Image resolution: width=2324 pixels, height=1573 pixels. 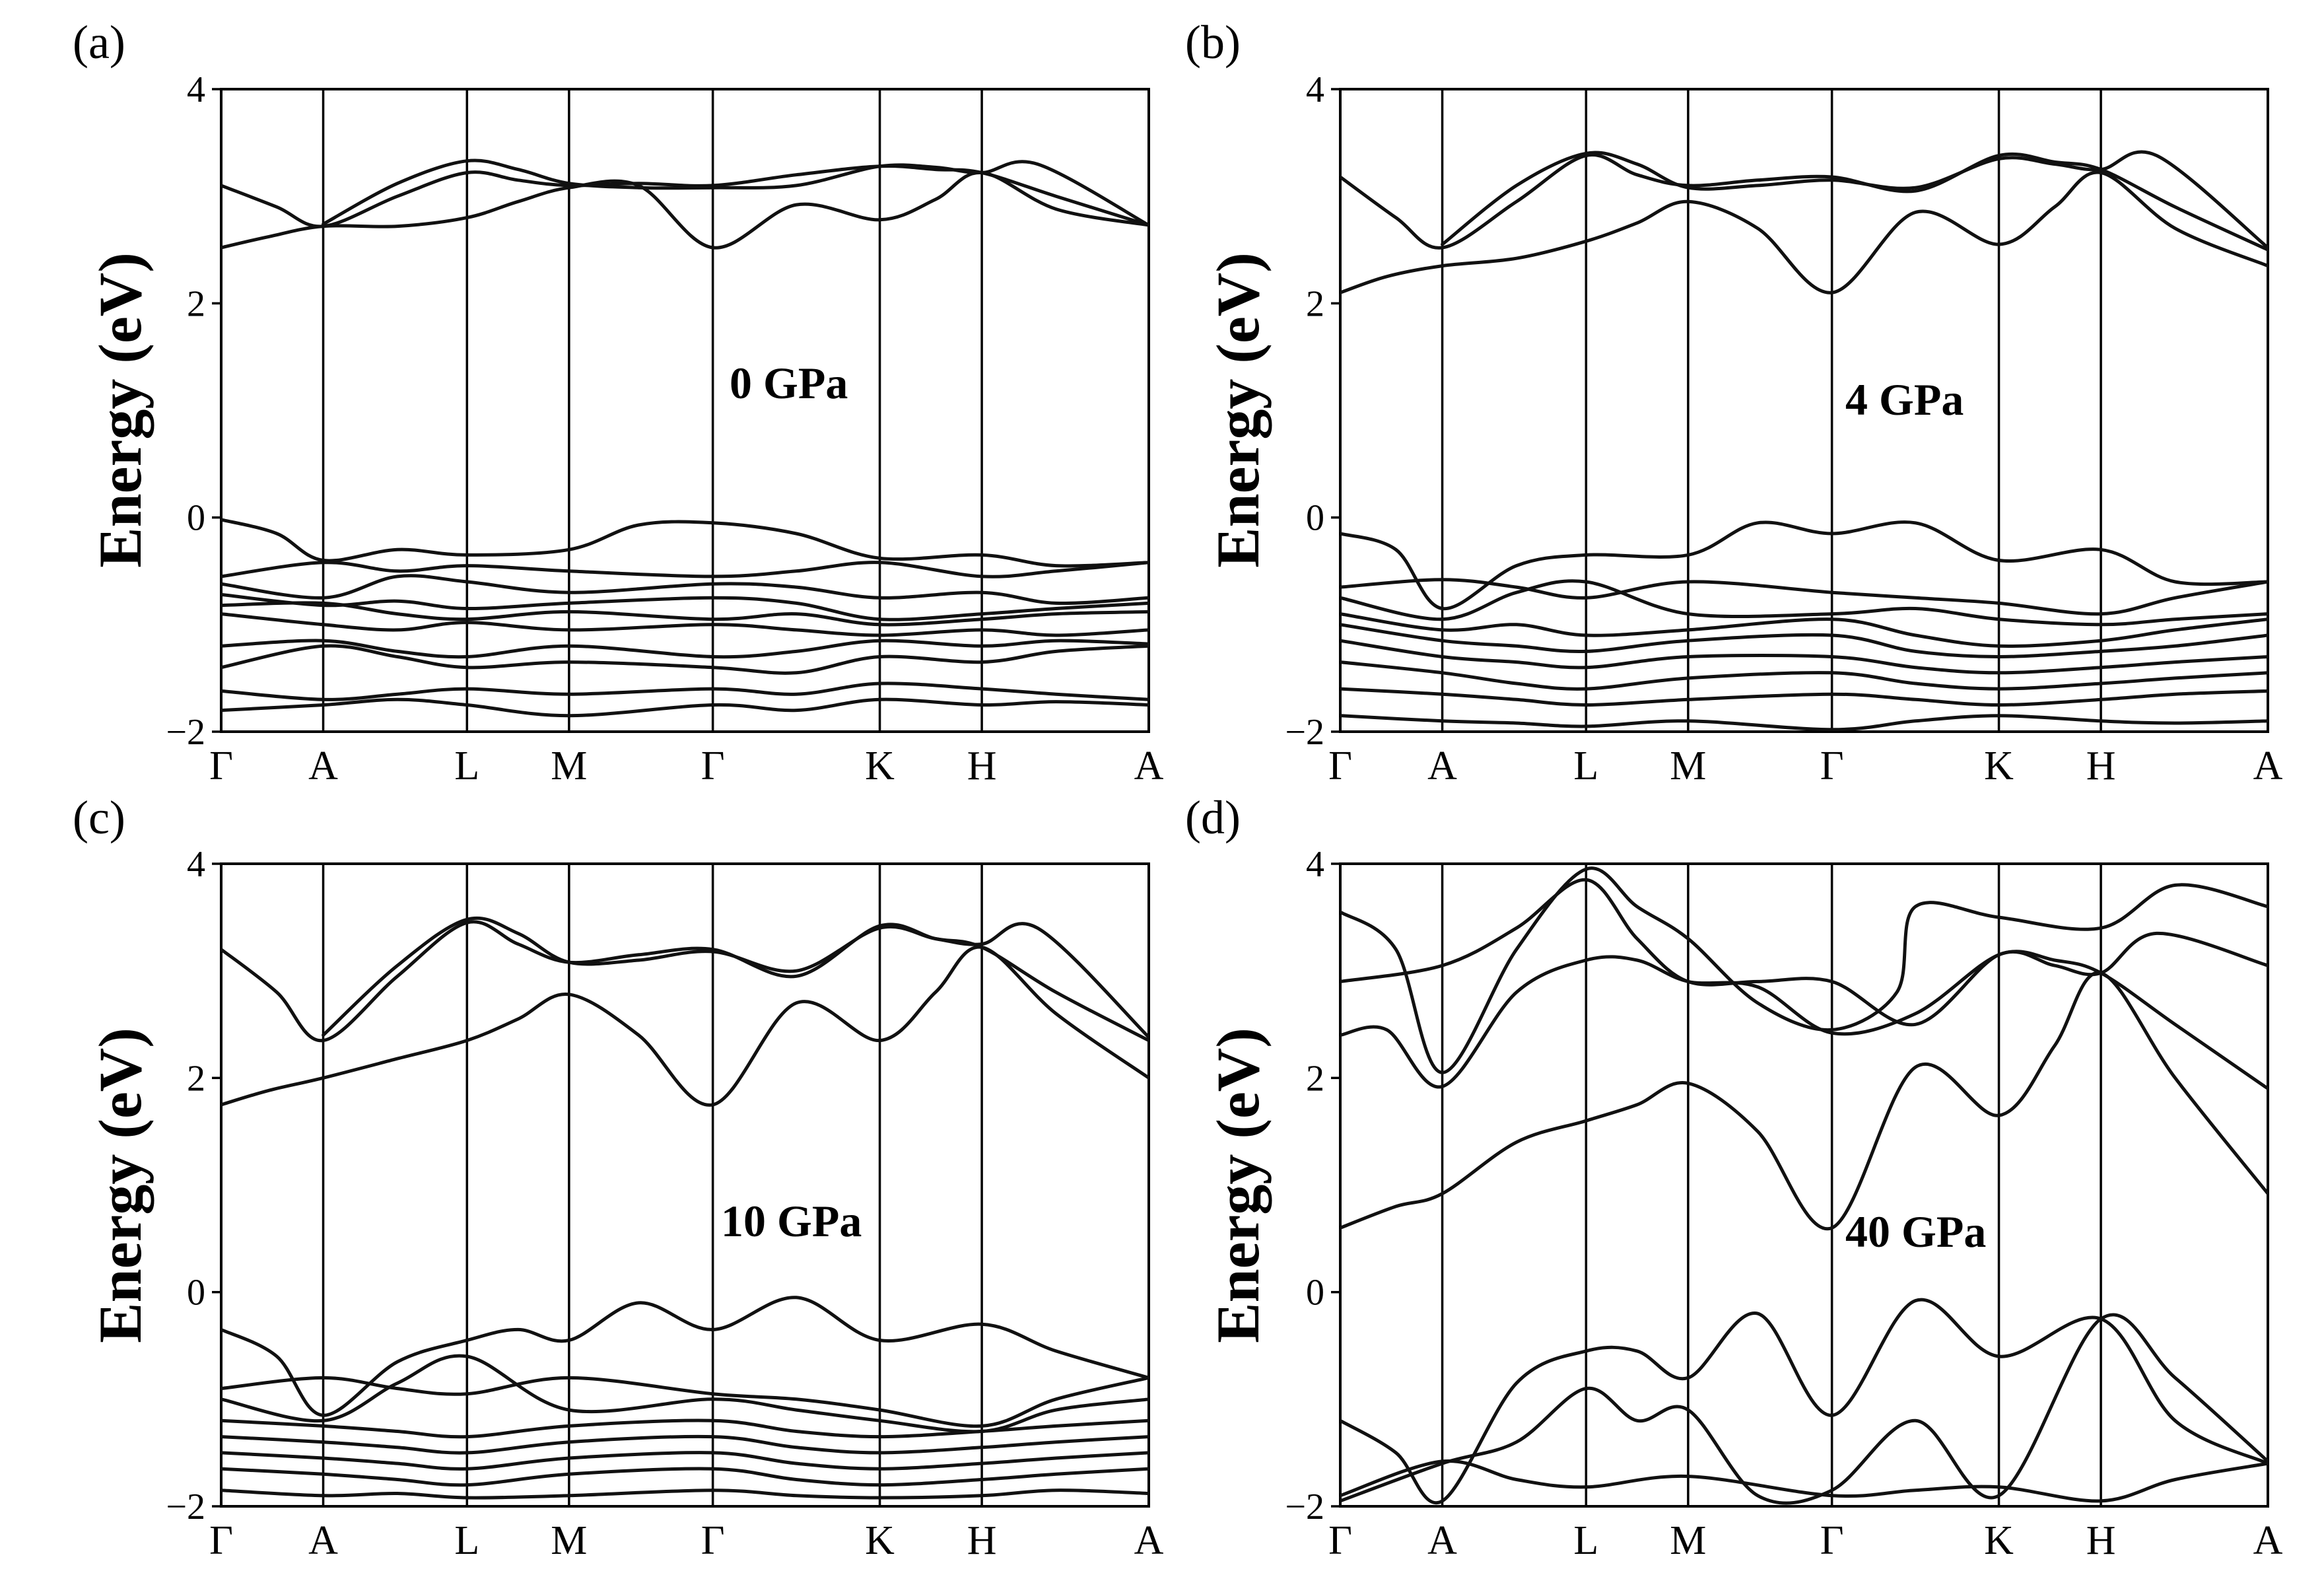 What do you see at coordinates (789, 383) in the screenshot?
I see `pressure-annotation: 0 GPa` at bounding box center [789, 383].